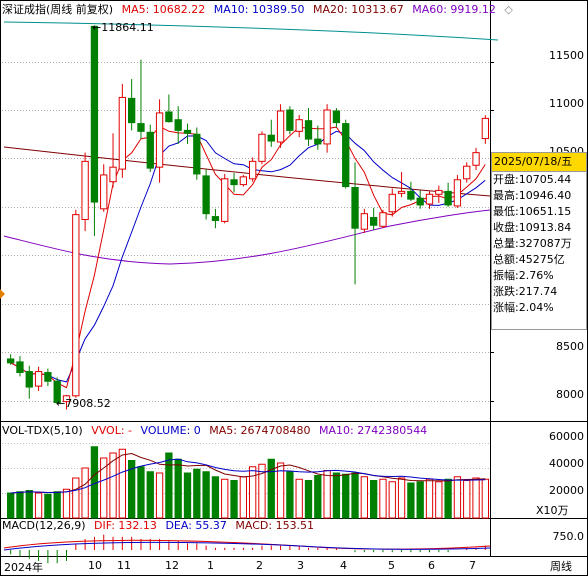 The width and height of the screenshot is (588, 576). I want to click on info-pct: 涨幅:2.04%, so click(523, 307).